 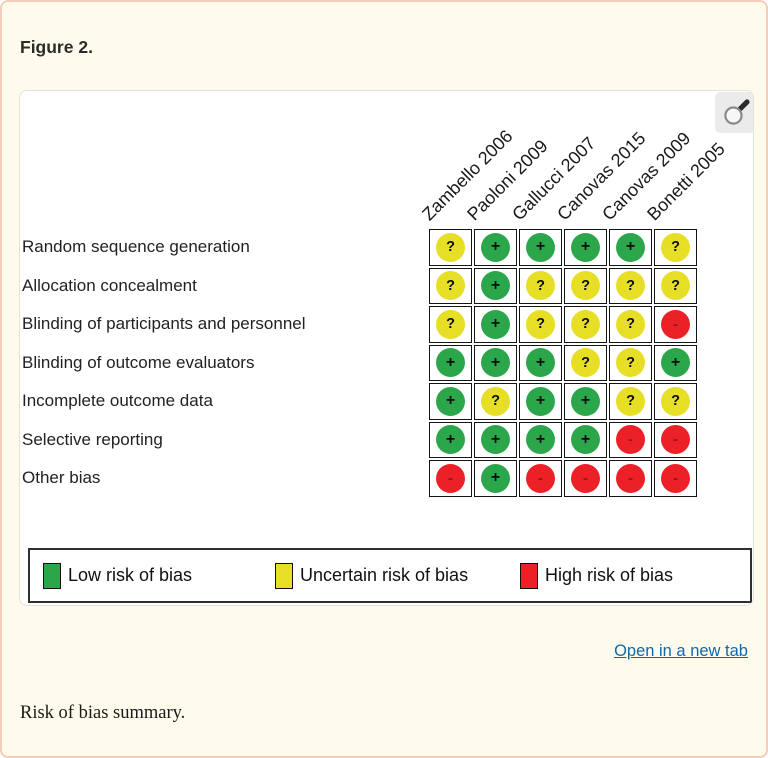 I want to click on legend-item-low: Low risk of bias, so click(x=118, y=575).